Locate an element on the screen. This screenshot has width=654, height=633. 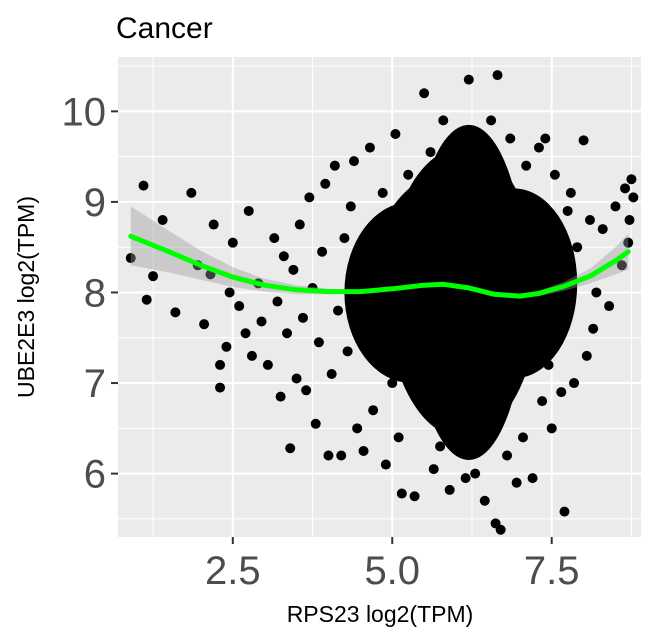
y-tick-label: 8 is located at coordinates (95, 293).